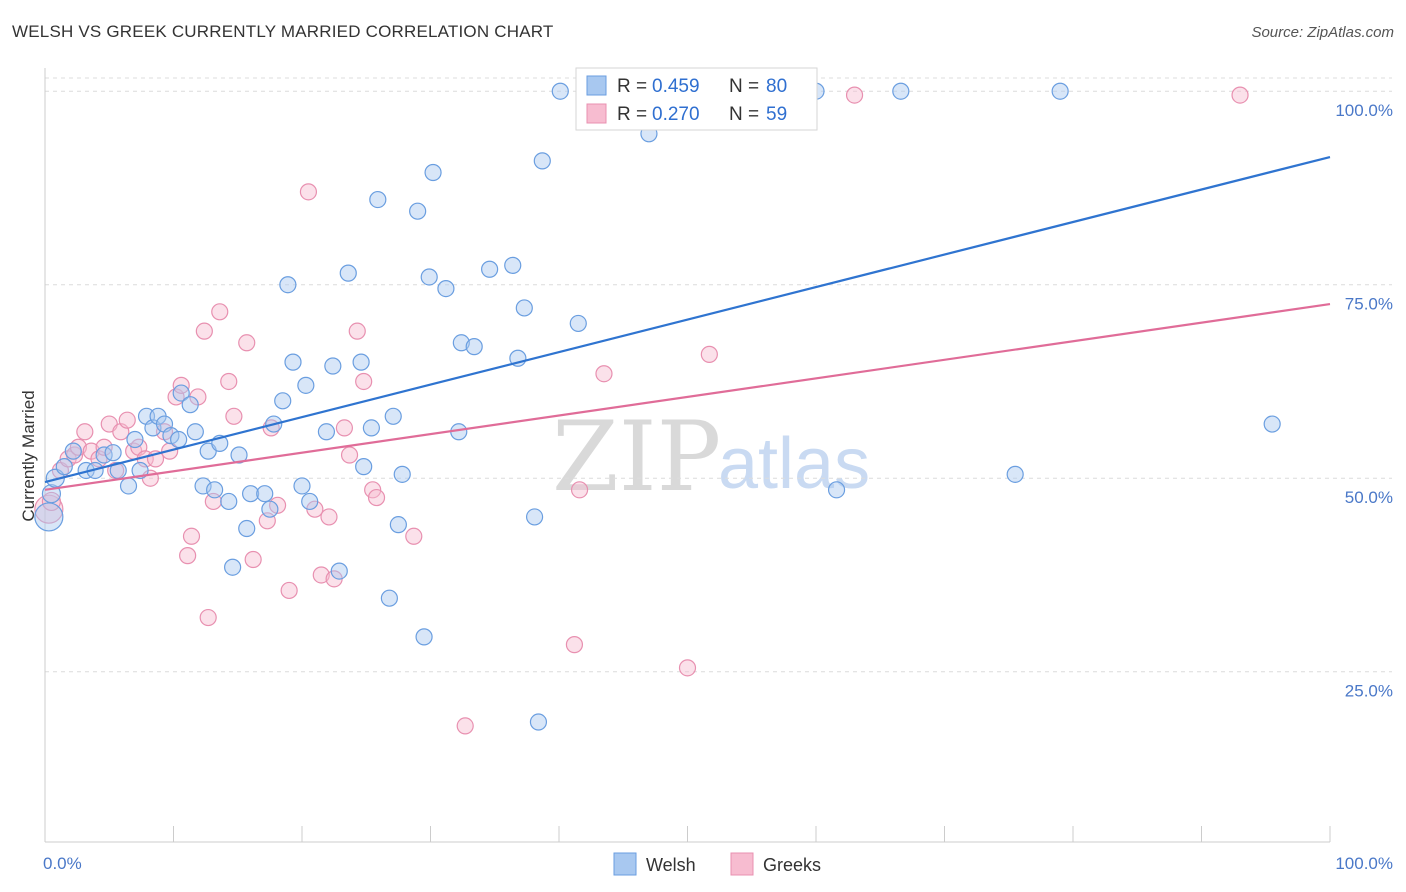  What do you see at coordinates (794, 464) in the screenshot?
I see `watermark-atlas: atlas` at bounding box center [794, 464].